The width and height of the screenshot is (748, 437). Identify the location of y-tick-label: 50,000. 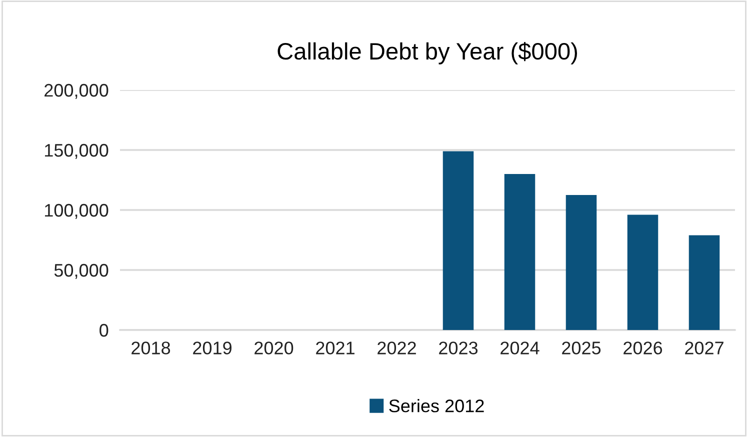
(81, 271).